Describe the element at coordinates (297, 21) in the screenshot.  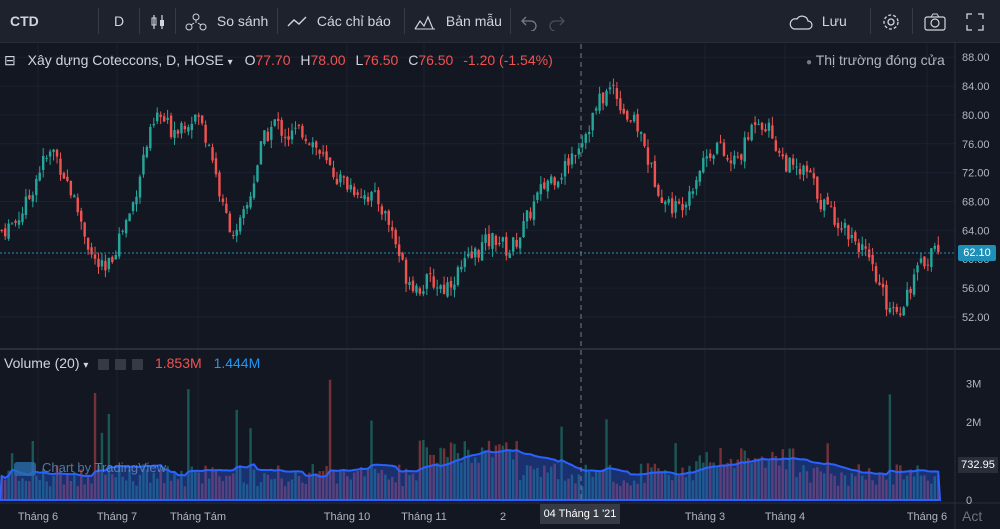
I see `indicators-icon` at that location.